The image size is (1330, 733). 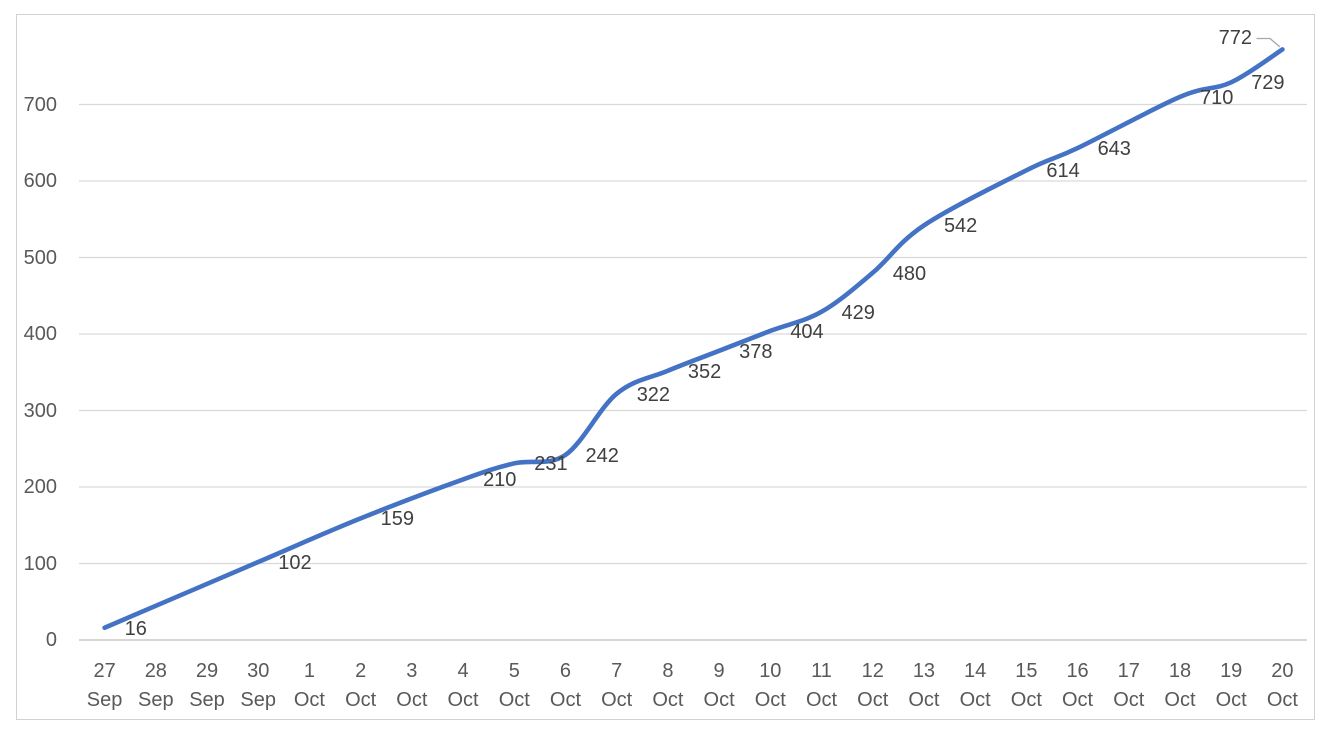 I want to click on x-axis-category-label: 27 Sep, so click(x=105, y=686).